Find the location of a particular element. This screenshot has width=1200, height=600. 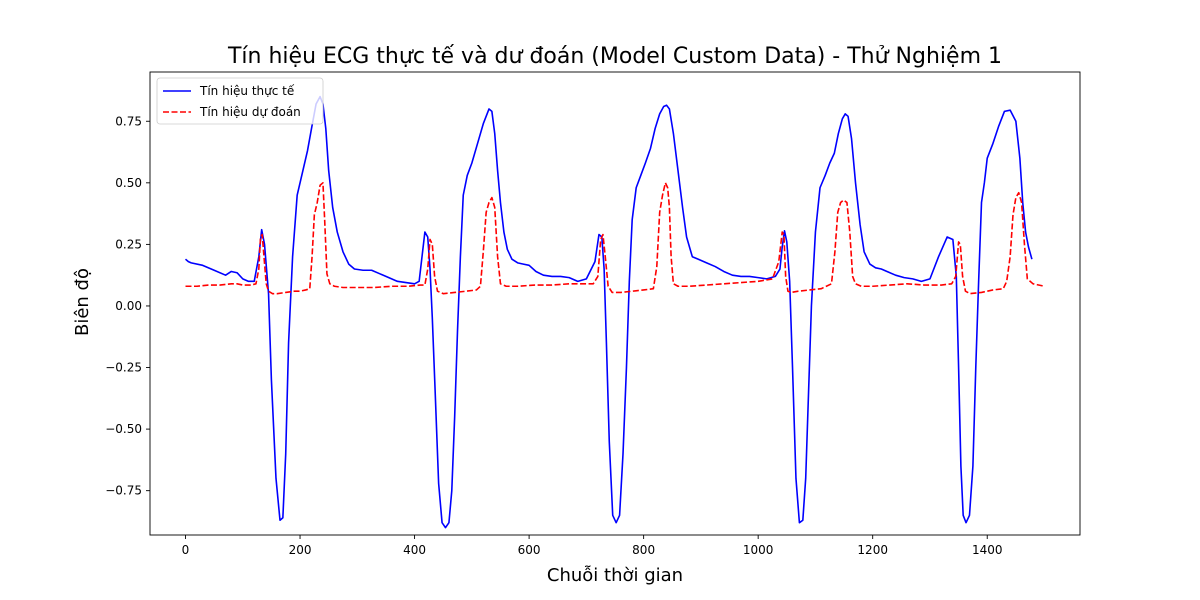

x-tick-label: 200 is located at coordinates (300, 550).